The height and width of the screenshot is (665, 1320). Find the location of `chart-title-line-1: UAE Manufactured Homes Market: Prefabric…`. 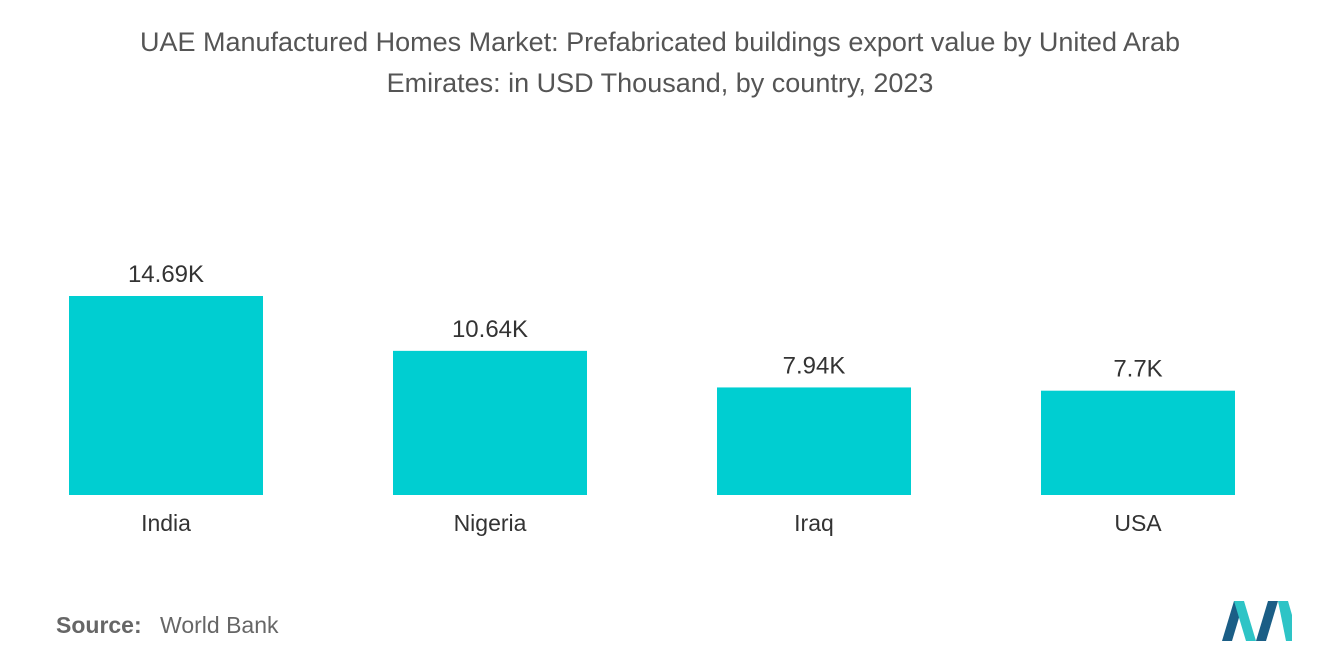

chart-title-line-1: UAE Manufactured Homes Market: Prefabric… is located at coordinates (660, 42).